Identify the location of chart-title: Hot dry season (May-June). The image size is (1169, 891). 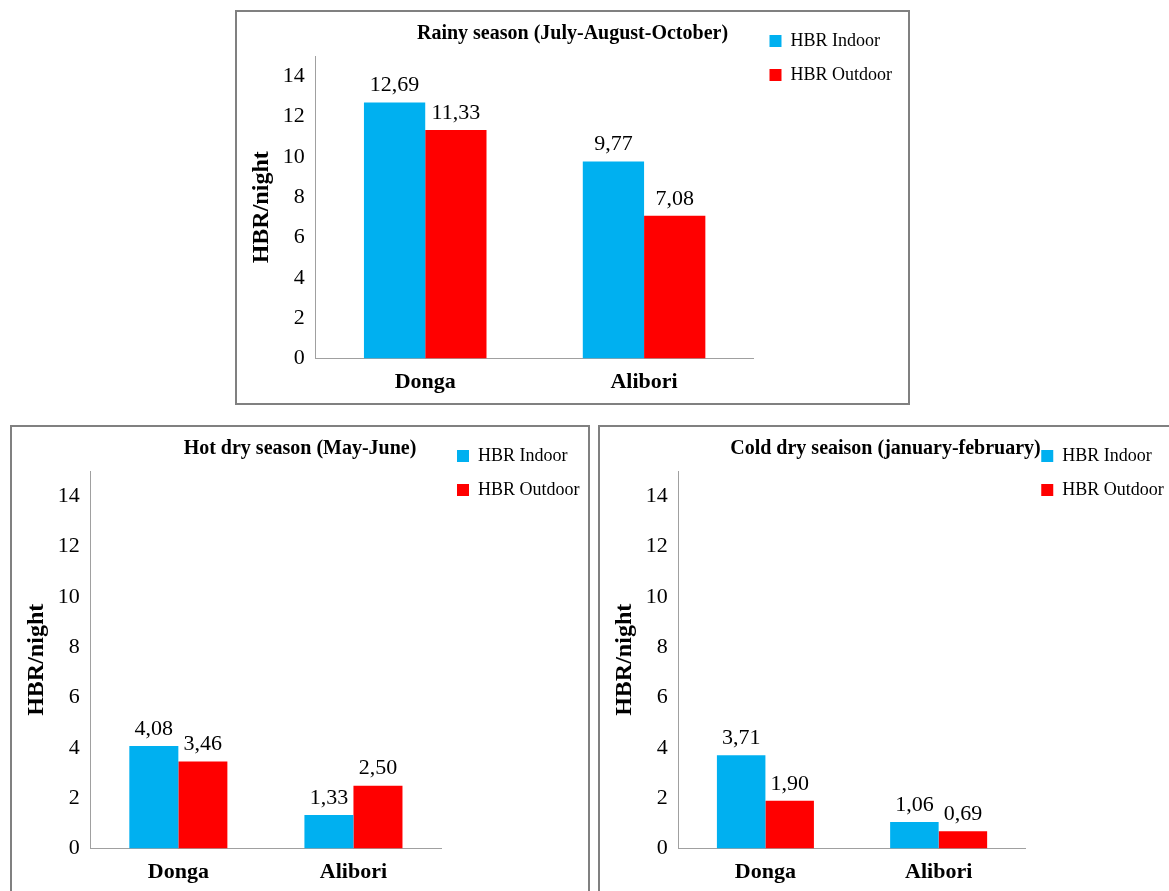
(300, 448).